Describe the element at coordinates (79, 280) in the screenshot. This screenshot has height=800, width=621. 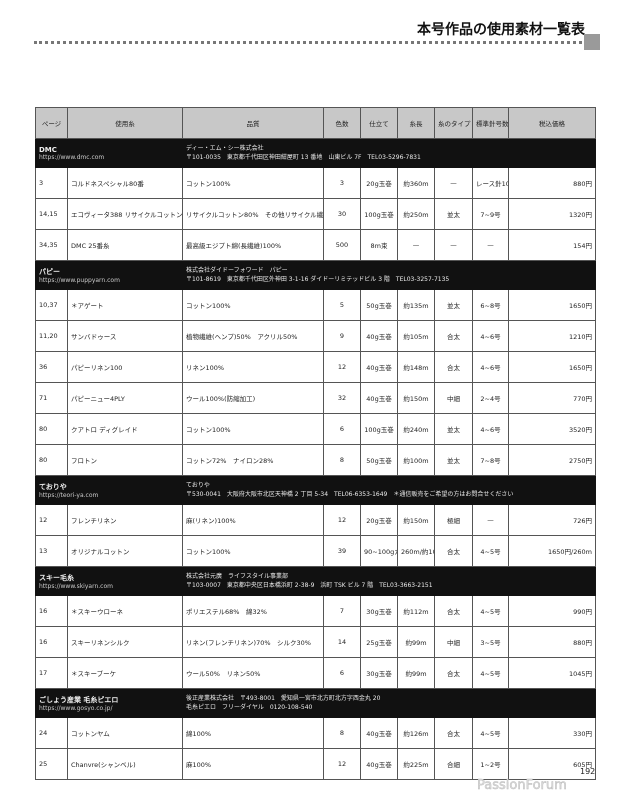
I see `brand-url: https://www.puppyarn.com` at that location.